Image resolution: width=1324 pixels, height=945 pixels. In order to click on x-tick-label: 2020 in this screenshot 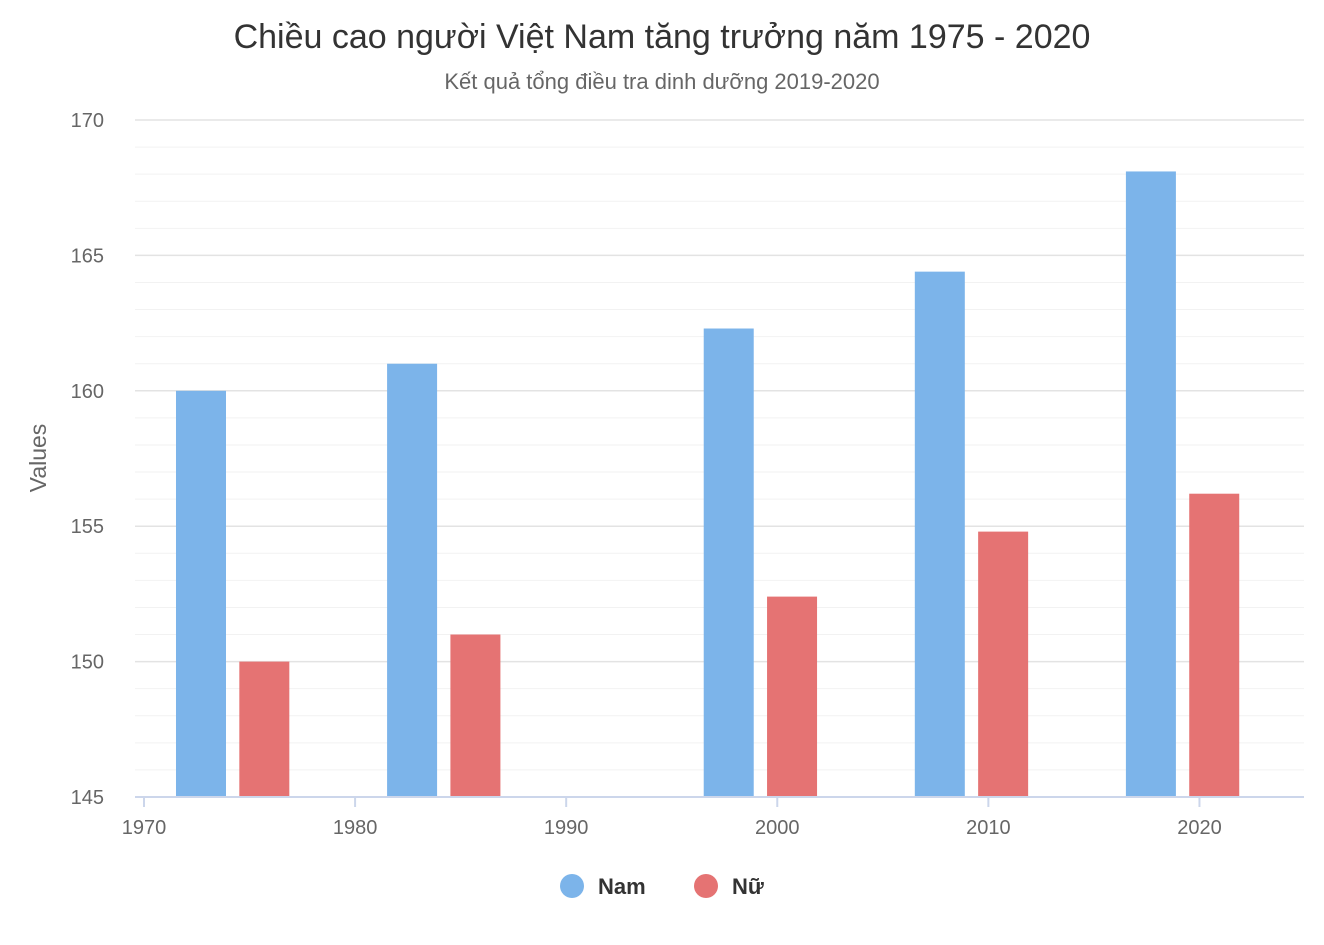, I will do `click(1199, 828)`.